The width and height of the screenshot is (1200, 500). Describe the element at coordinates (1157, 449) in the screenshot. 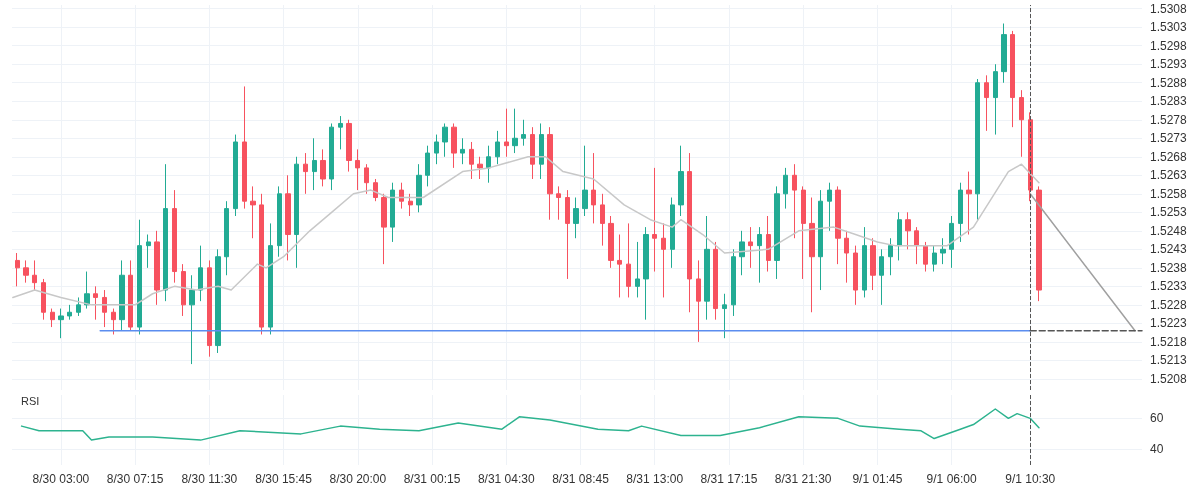

I see `y-tick-label: 40` at that location.